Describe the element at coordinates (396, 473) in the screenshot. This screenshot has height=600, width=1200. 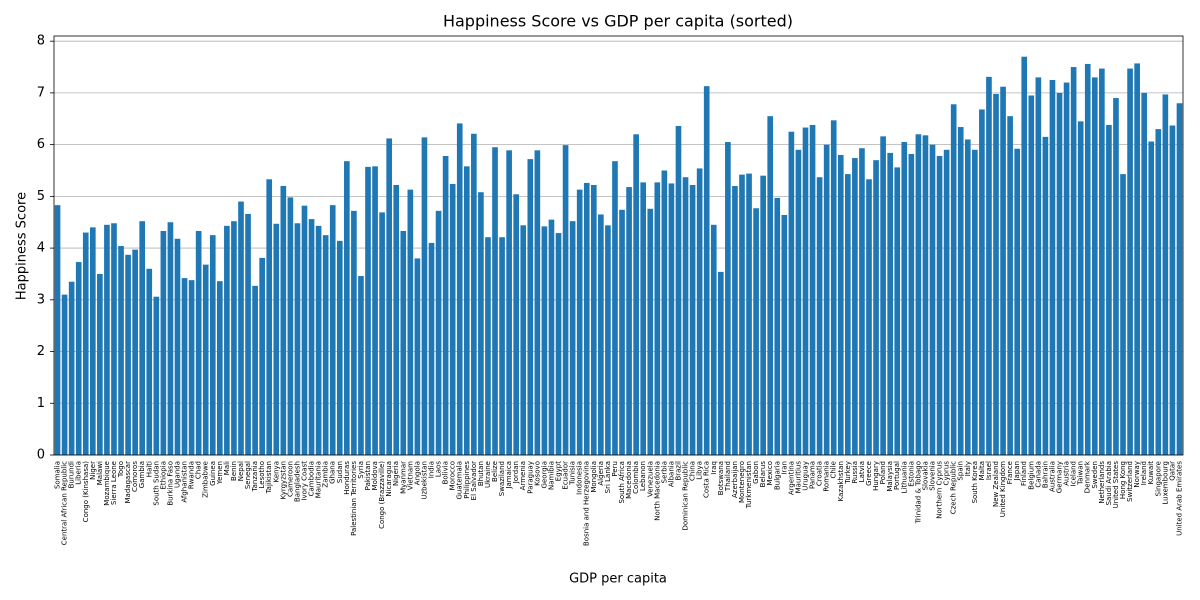
I see `x-tick-label: Nigeria` at that location.